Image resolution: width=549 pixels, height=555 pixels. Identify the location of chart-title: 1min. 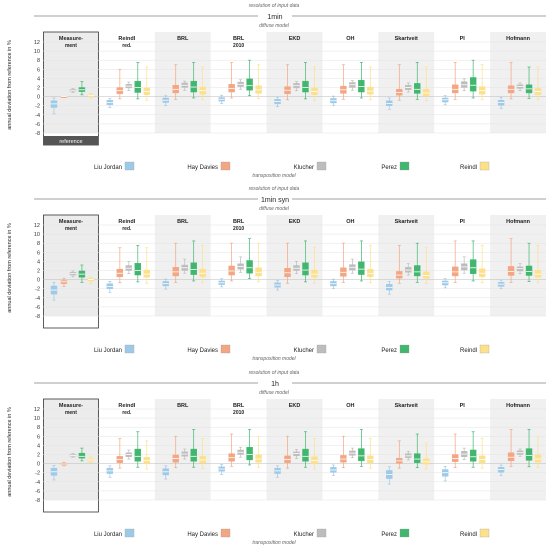
(274, 17).